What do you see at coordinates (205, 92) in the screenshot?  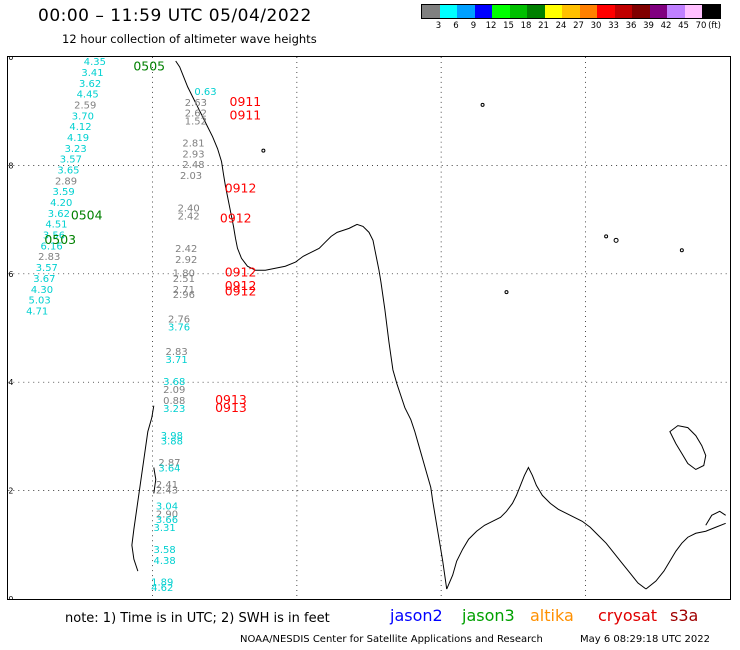 I see `wave-height-value: 0.63` at bounding box center [205, 92].